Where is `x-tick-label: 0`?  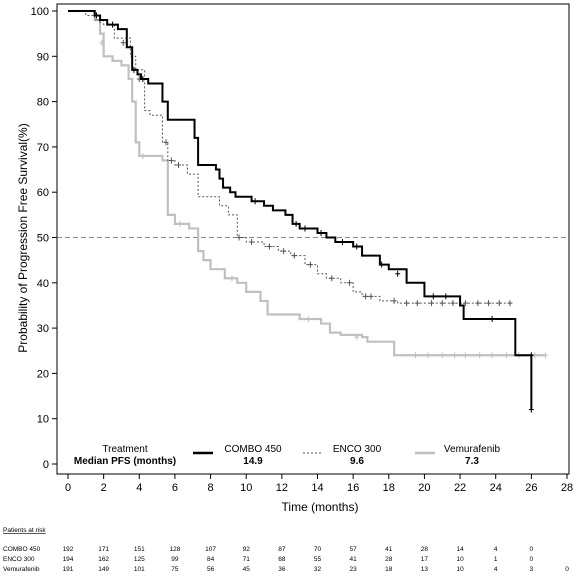 x-tick-label: 0 is located at coordinates (68, 488).